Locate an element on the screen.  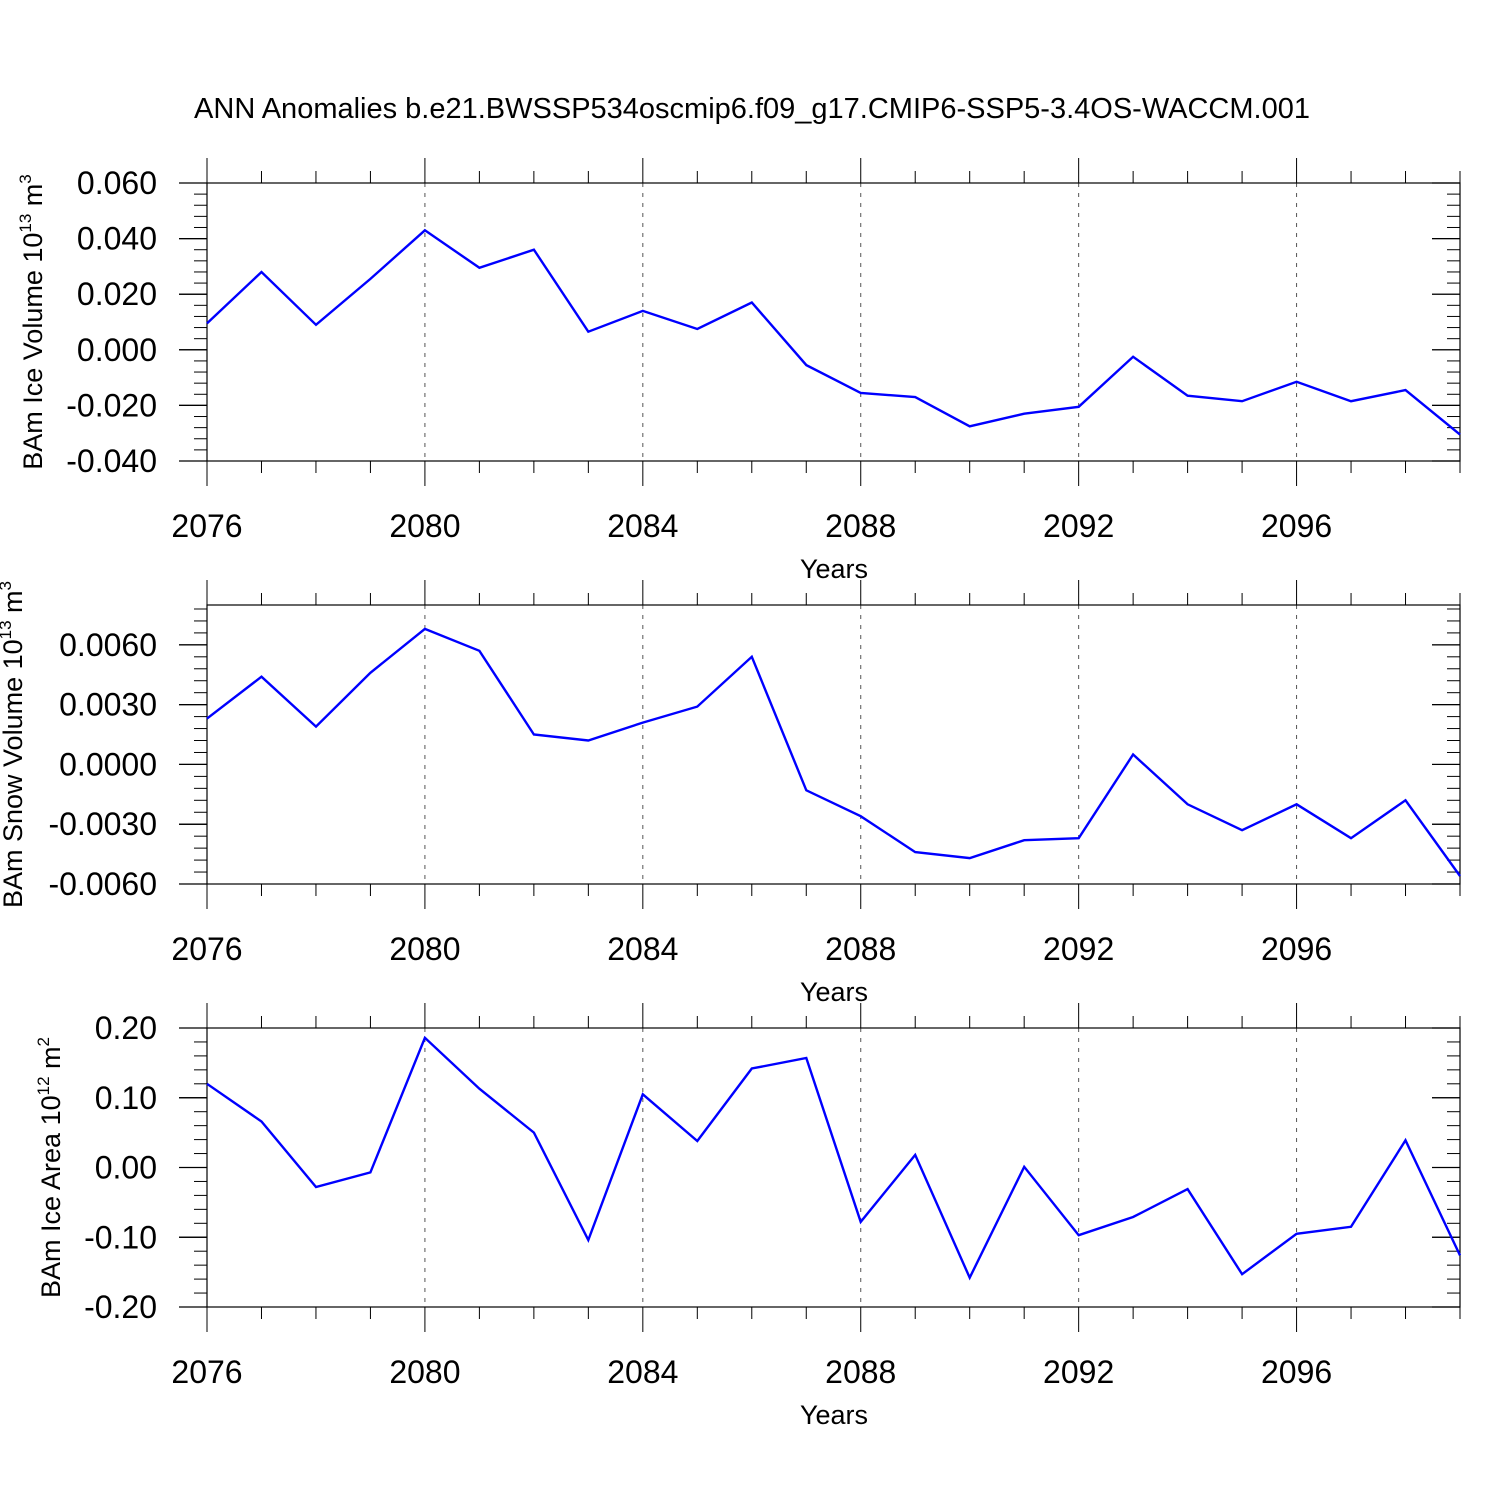
ice-area-y-tick-label: 0.00 is located at coordinates (126, 1168).